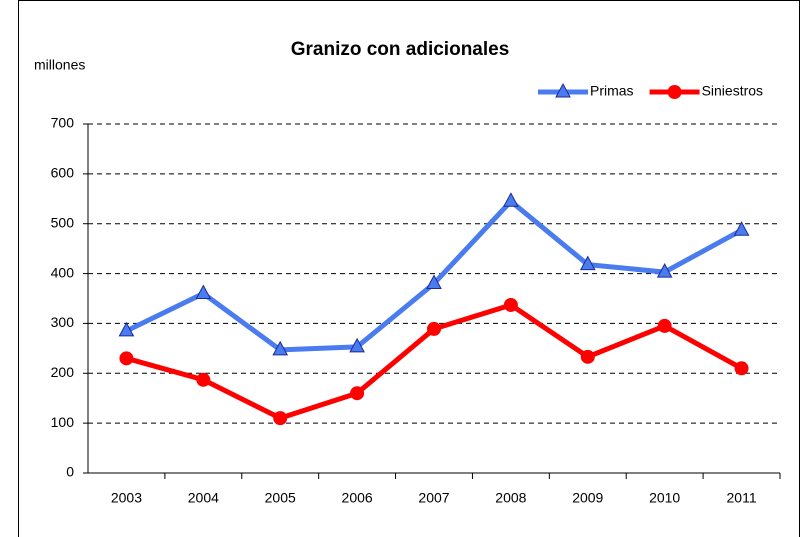  Describe the element at coordinates (400, 49) in the screenshot. I see `chart-title: Granizo con adicionales` at that location.